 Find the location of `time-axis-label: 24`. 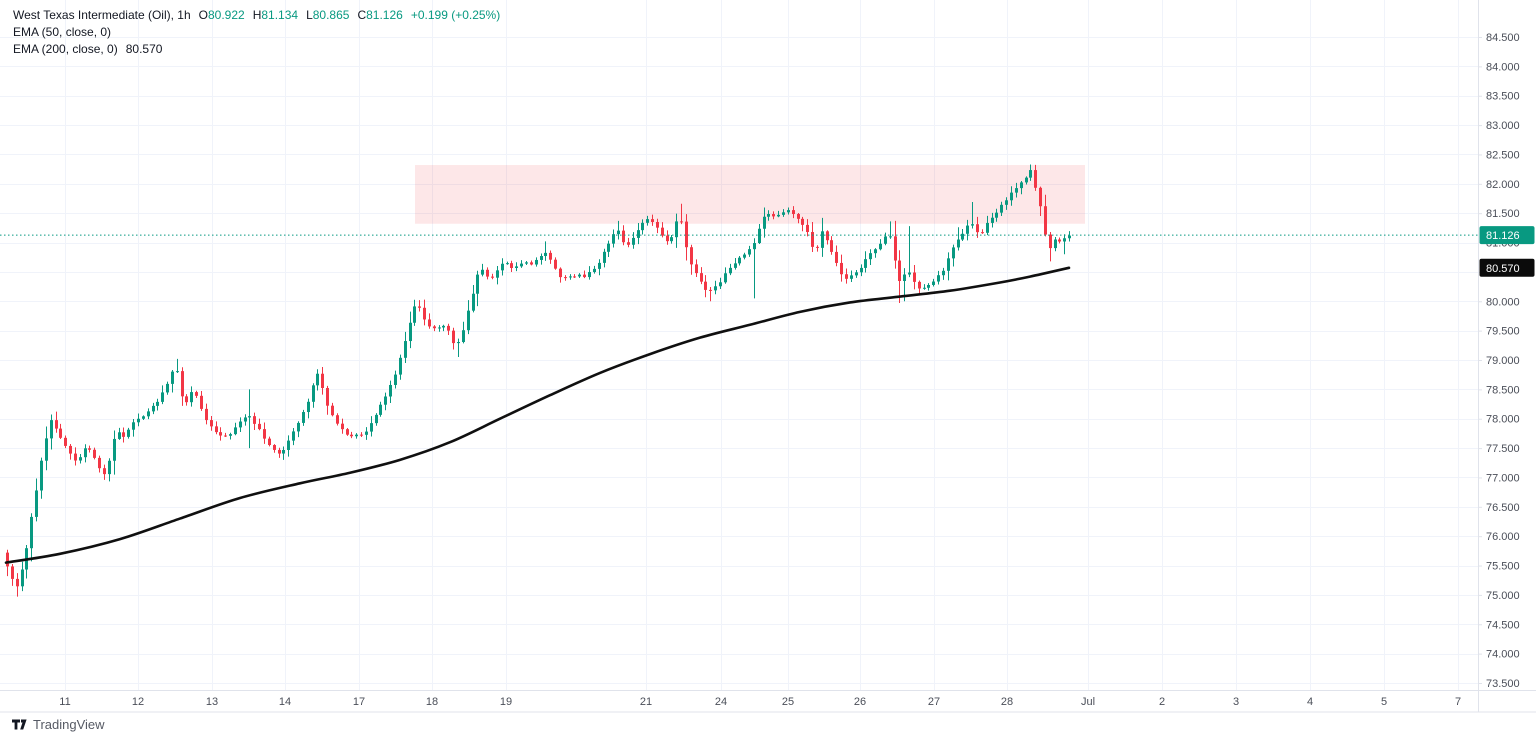

time-axis-label: 24 is located at coordinates (721, 702).